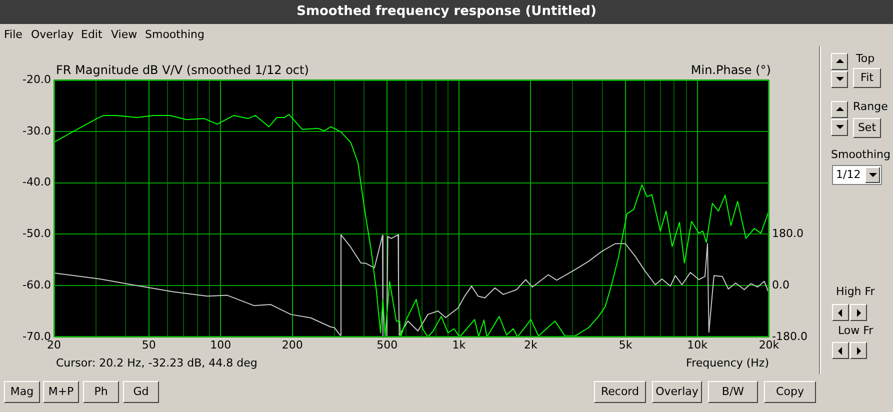  I want to click on y-tick-label: -30.0, so click(36, 131).